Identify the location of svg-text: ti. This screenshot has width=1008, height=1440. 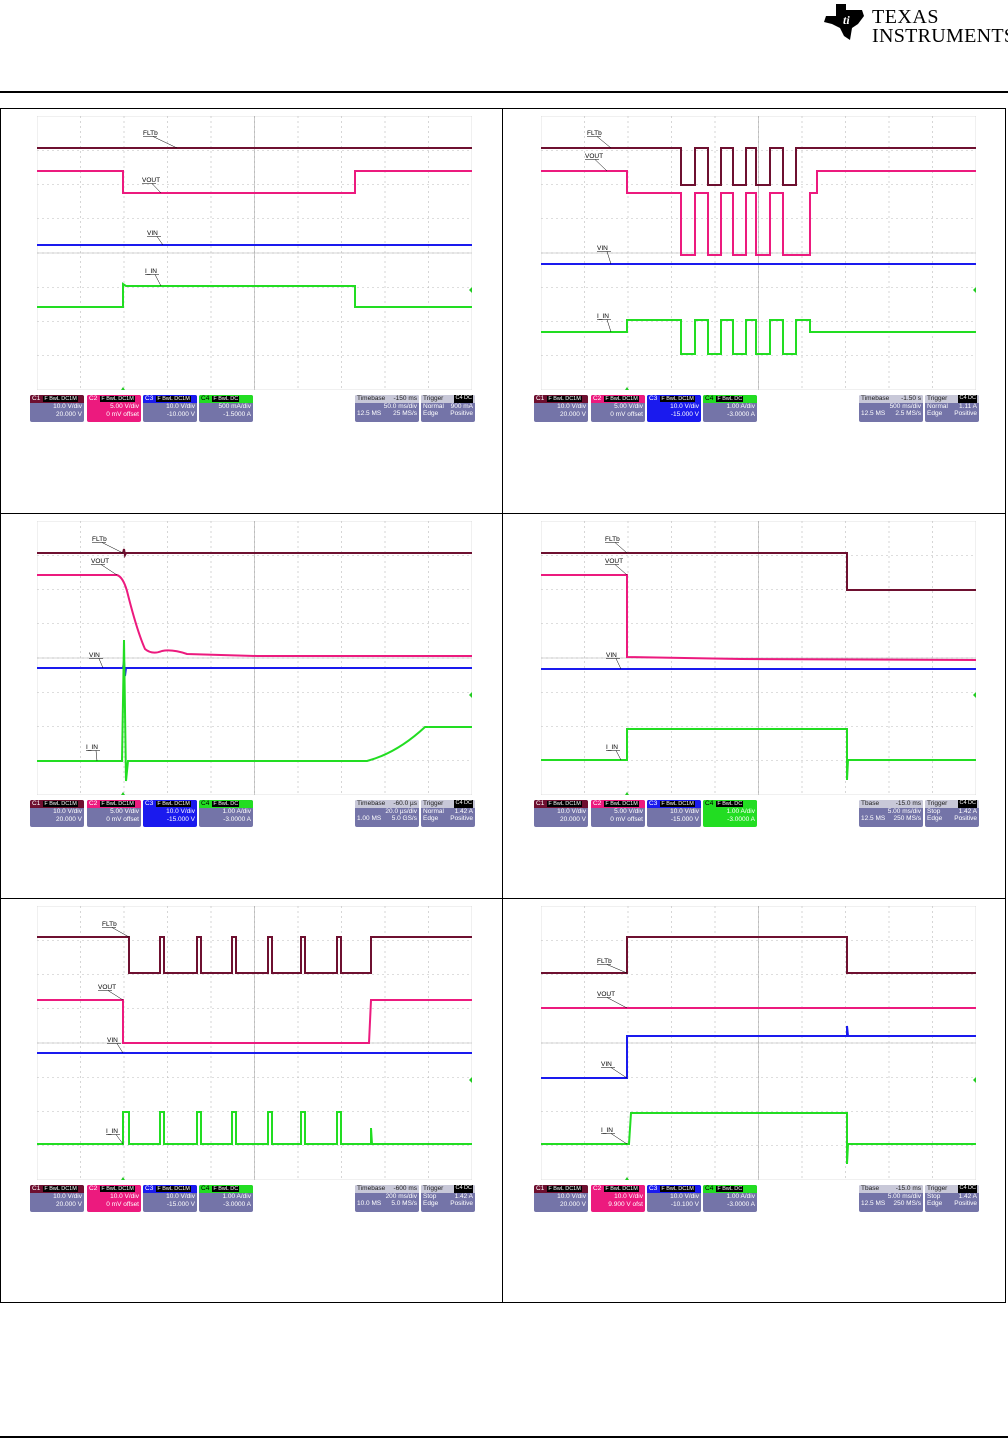
(846, 20).